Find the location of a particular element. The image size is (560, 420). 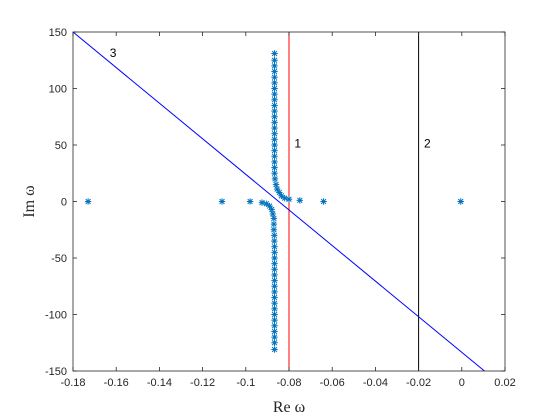

y-tick-label: 150 is located at coordinates (58, 33).